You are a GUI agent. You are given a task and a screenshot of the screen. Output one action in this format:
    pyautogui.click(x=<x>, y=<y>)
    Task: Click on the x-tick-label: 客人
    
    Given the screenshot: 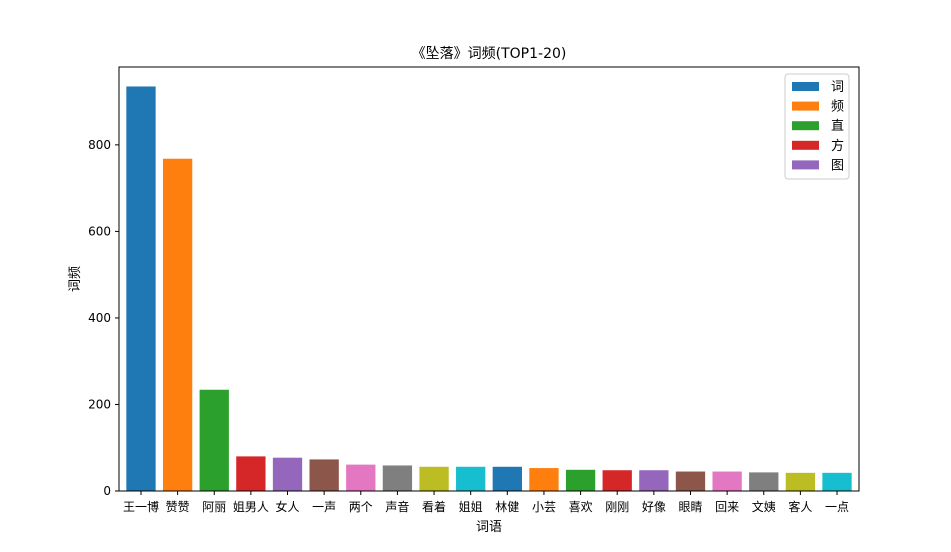 What is the action you would take?
    pyautogui.click(x=800, y=506)
    